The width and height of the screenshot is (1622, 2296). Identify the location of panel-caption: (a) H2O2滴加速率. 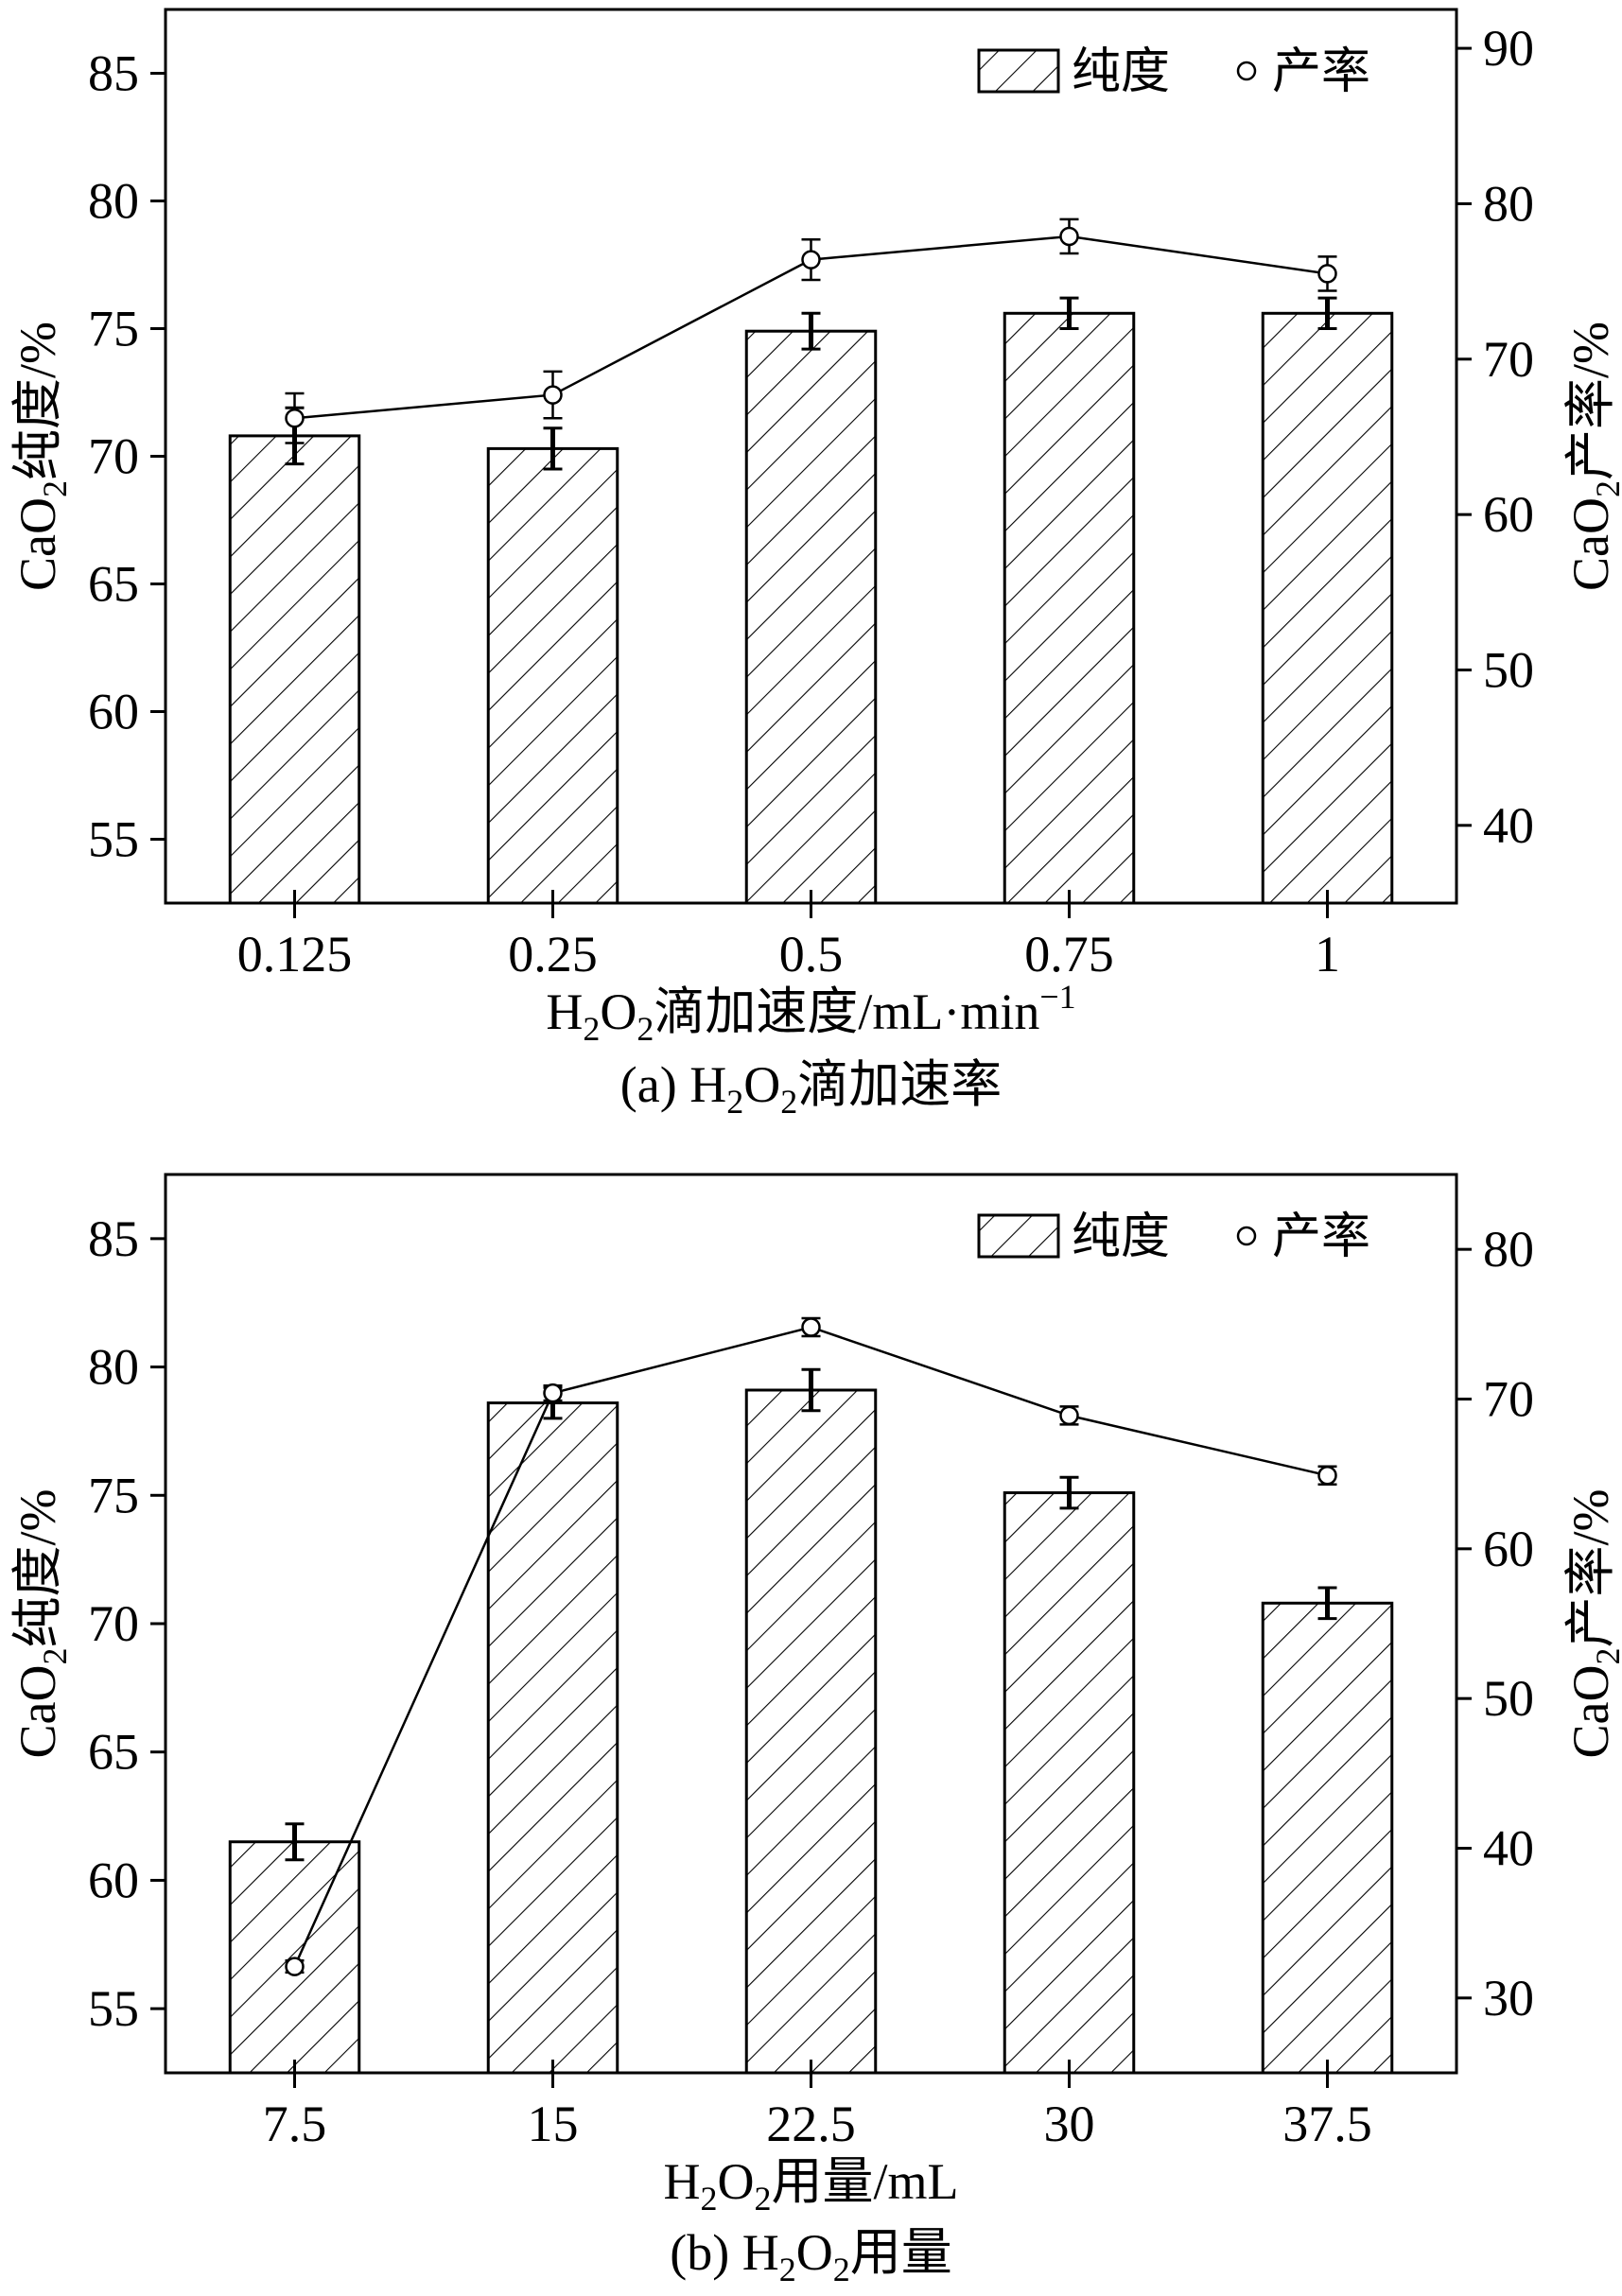
(811, 1089).